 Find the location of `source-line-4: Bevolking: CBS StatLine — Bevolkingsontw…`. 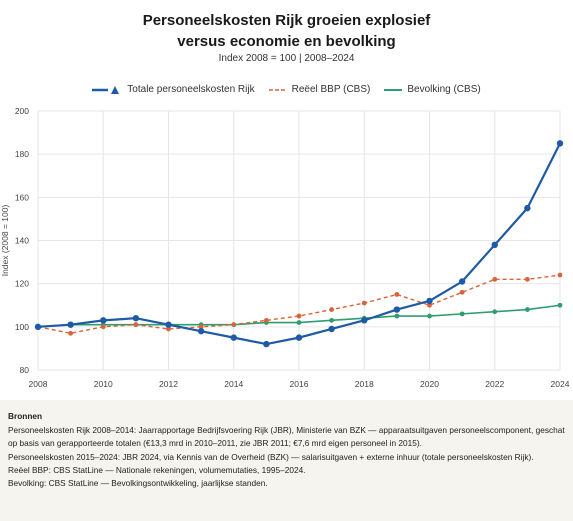

source-line-4: Bevolking: CBS StatLine — Bevolkingsontw… is located at coordinates (138, 483).